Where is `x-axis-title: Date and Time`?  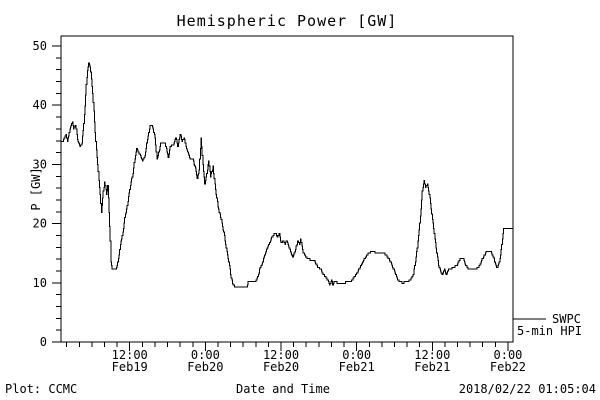 x-axis-title: Date and Time is located at coordinates (283, 389).